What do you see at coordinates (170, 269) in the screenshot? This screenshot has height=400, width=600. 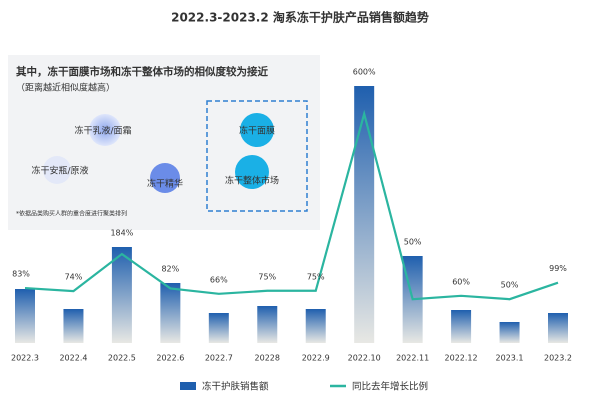 I see `data-label: 82%` at bounding box center [170, 269].